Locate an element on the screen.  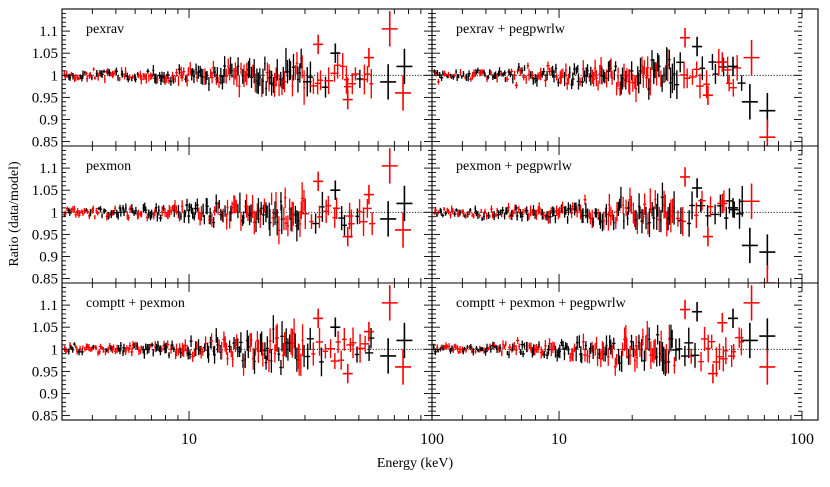
y-tick-label: 1 is located at coordinates (55, 213).